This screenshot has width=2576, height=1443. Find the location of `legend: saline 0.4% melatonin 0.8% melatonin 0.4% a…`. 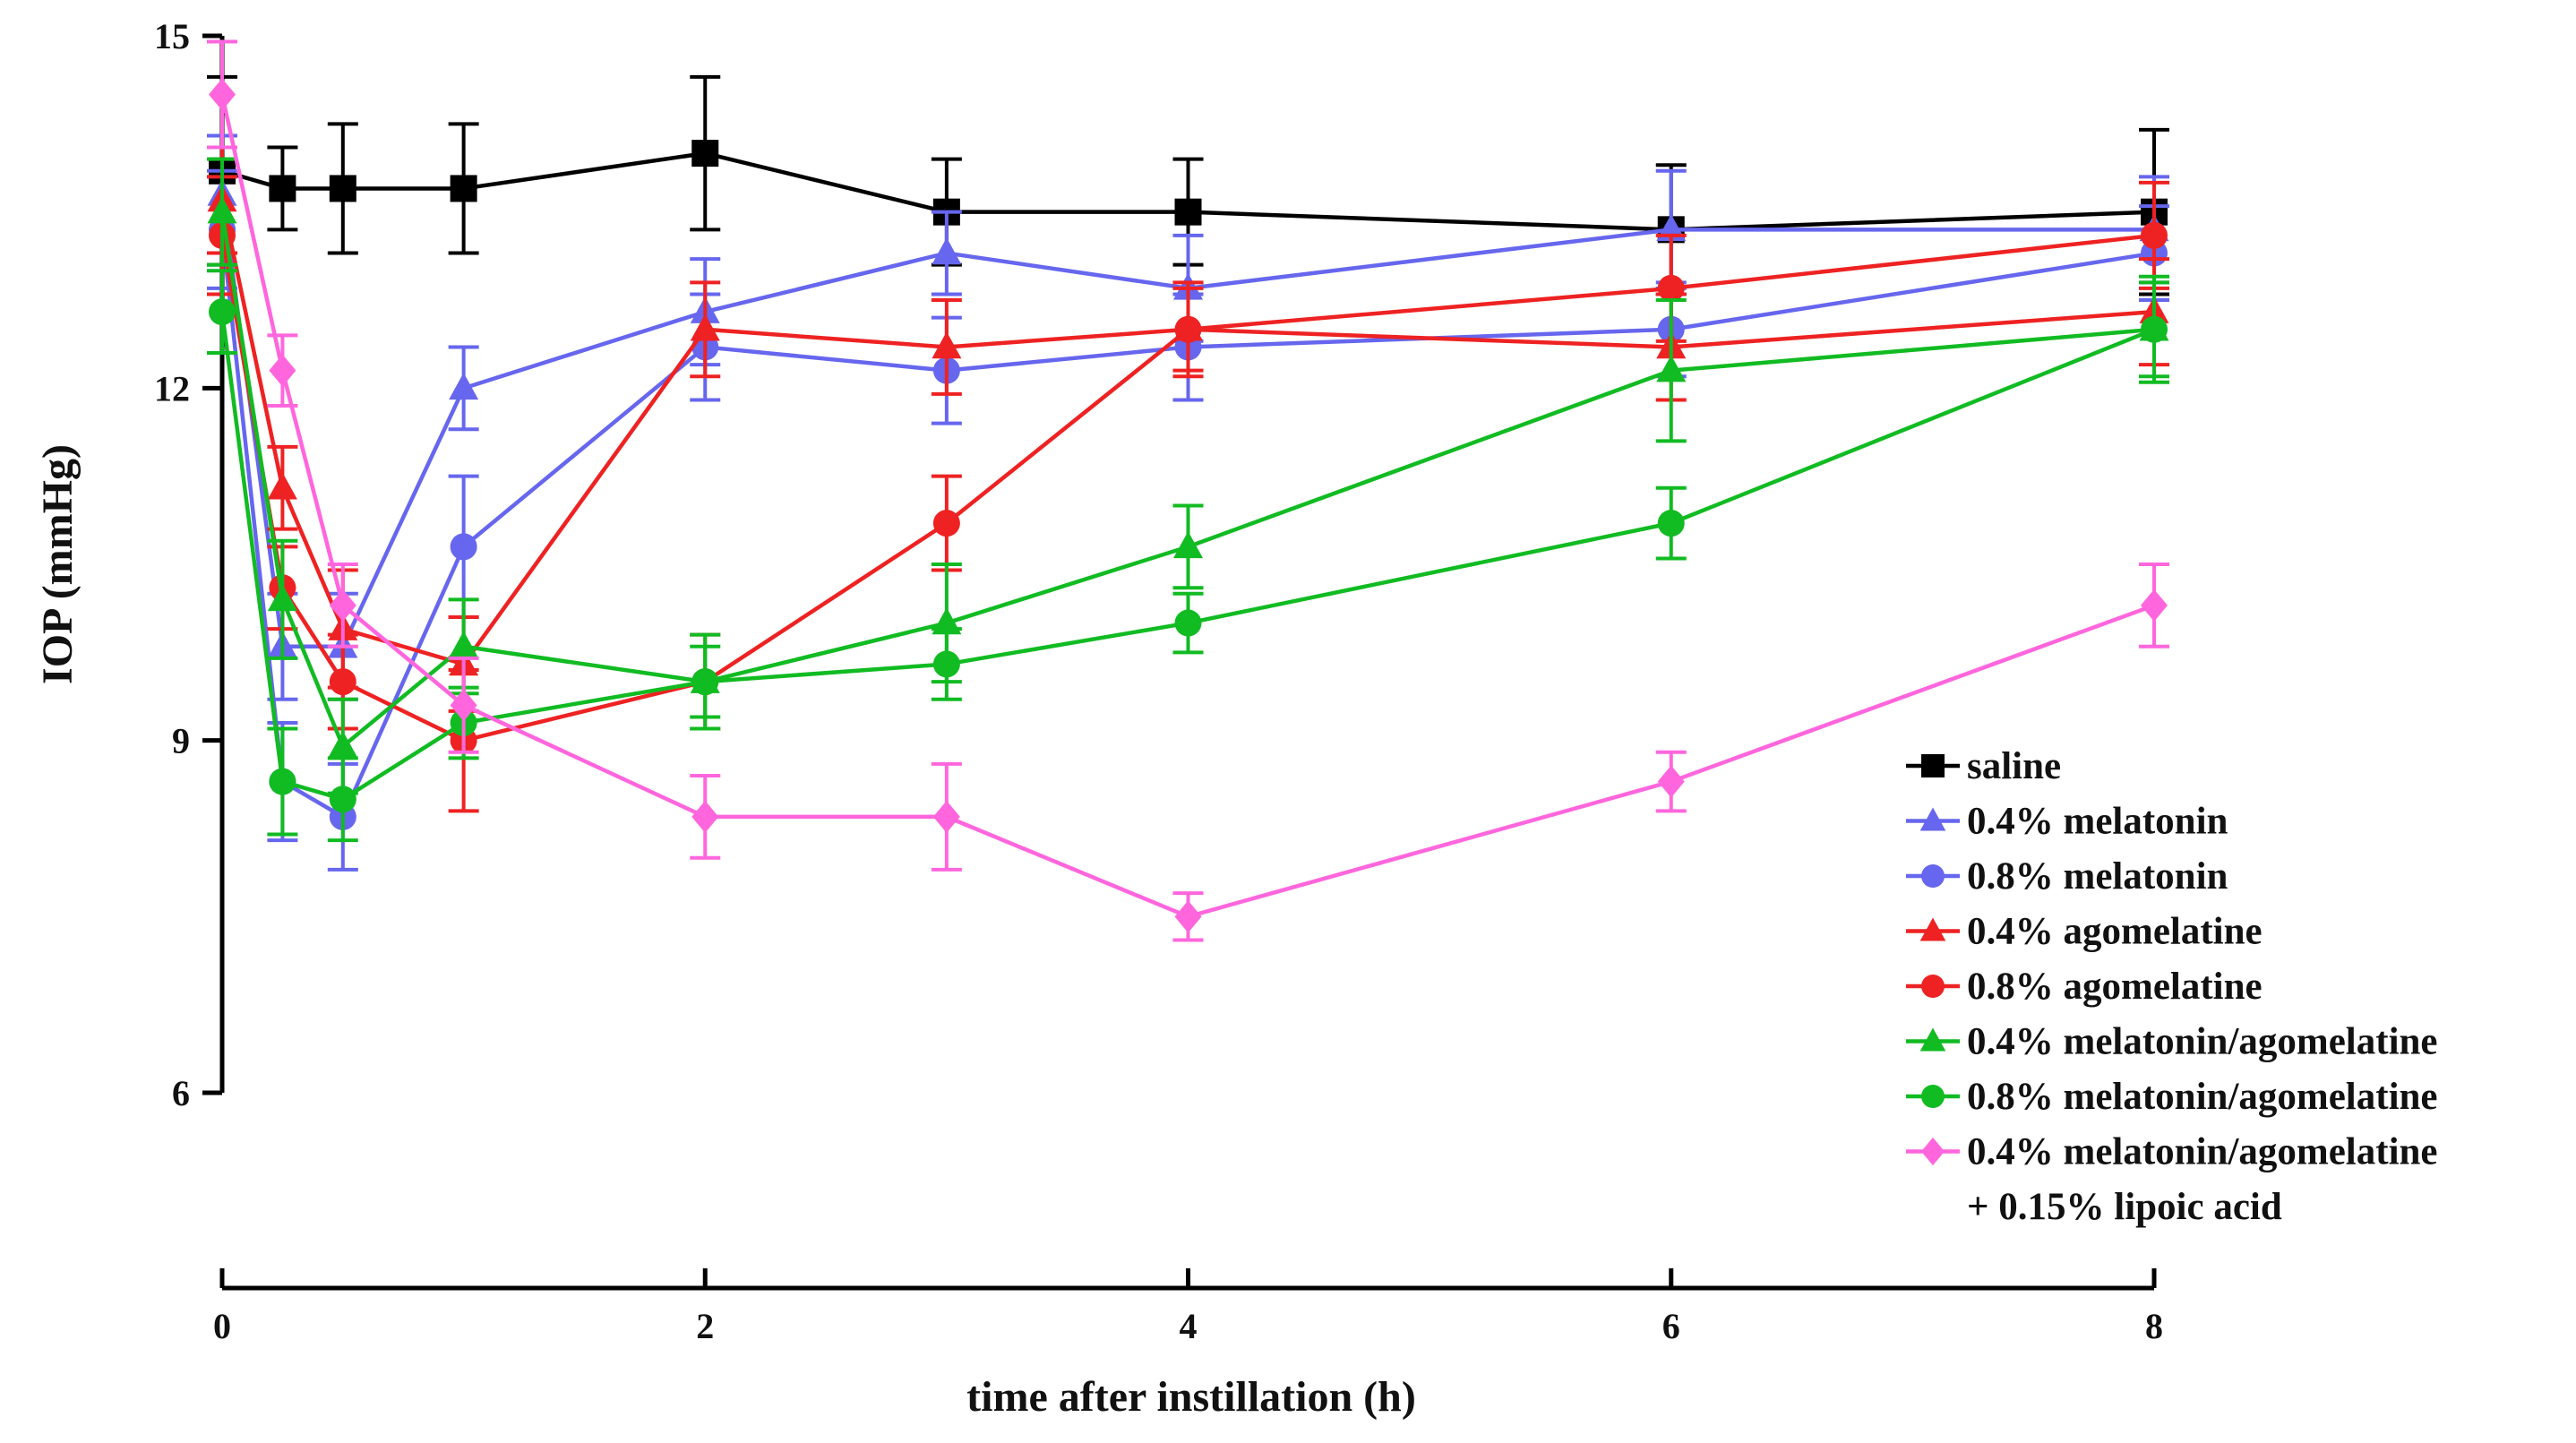

legend: saline 0.4% melatonin 0.8% melatonin 0.4% a… is located at coordinates (2172, 987).